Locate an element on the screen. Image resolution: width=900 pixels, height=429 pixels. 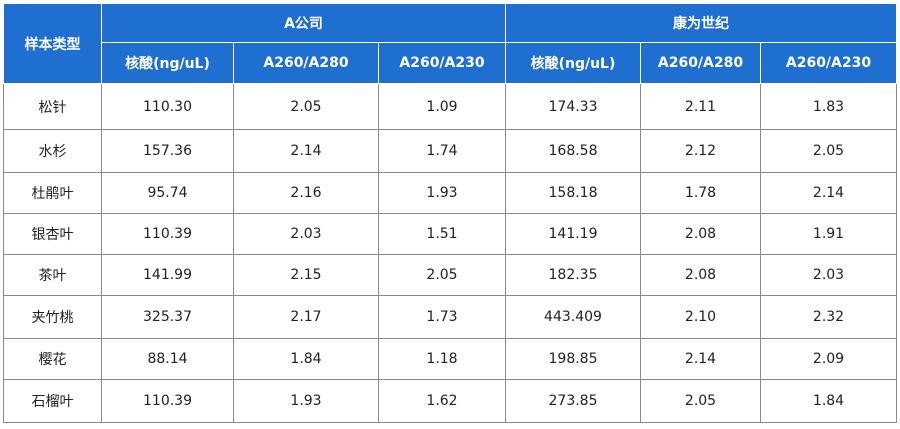
table-row: 茶叶 141.99 2.15 2.05 182.35 2.08 2.03 is located at coordinates (450, 275).